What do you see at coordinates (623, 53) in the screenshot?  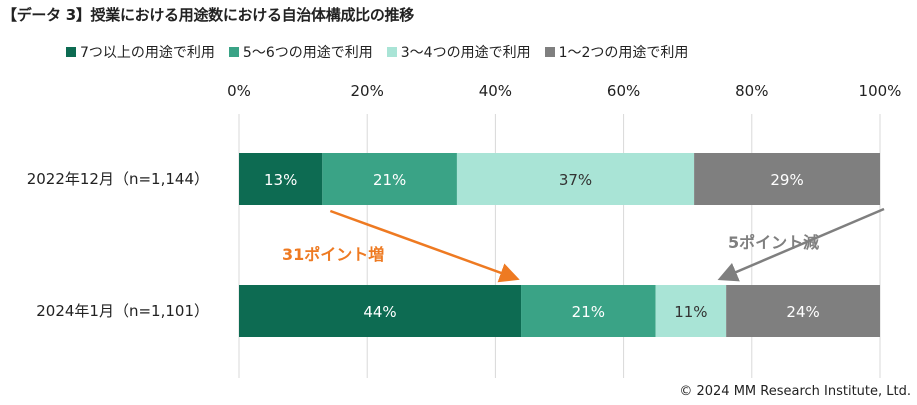 I see `legend-label-3: 1〜2つの用途で利用` at bounding box center [623, 53].